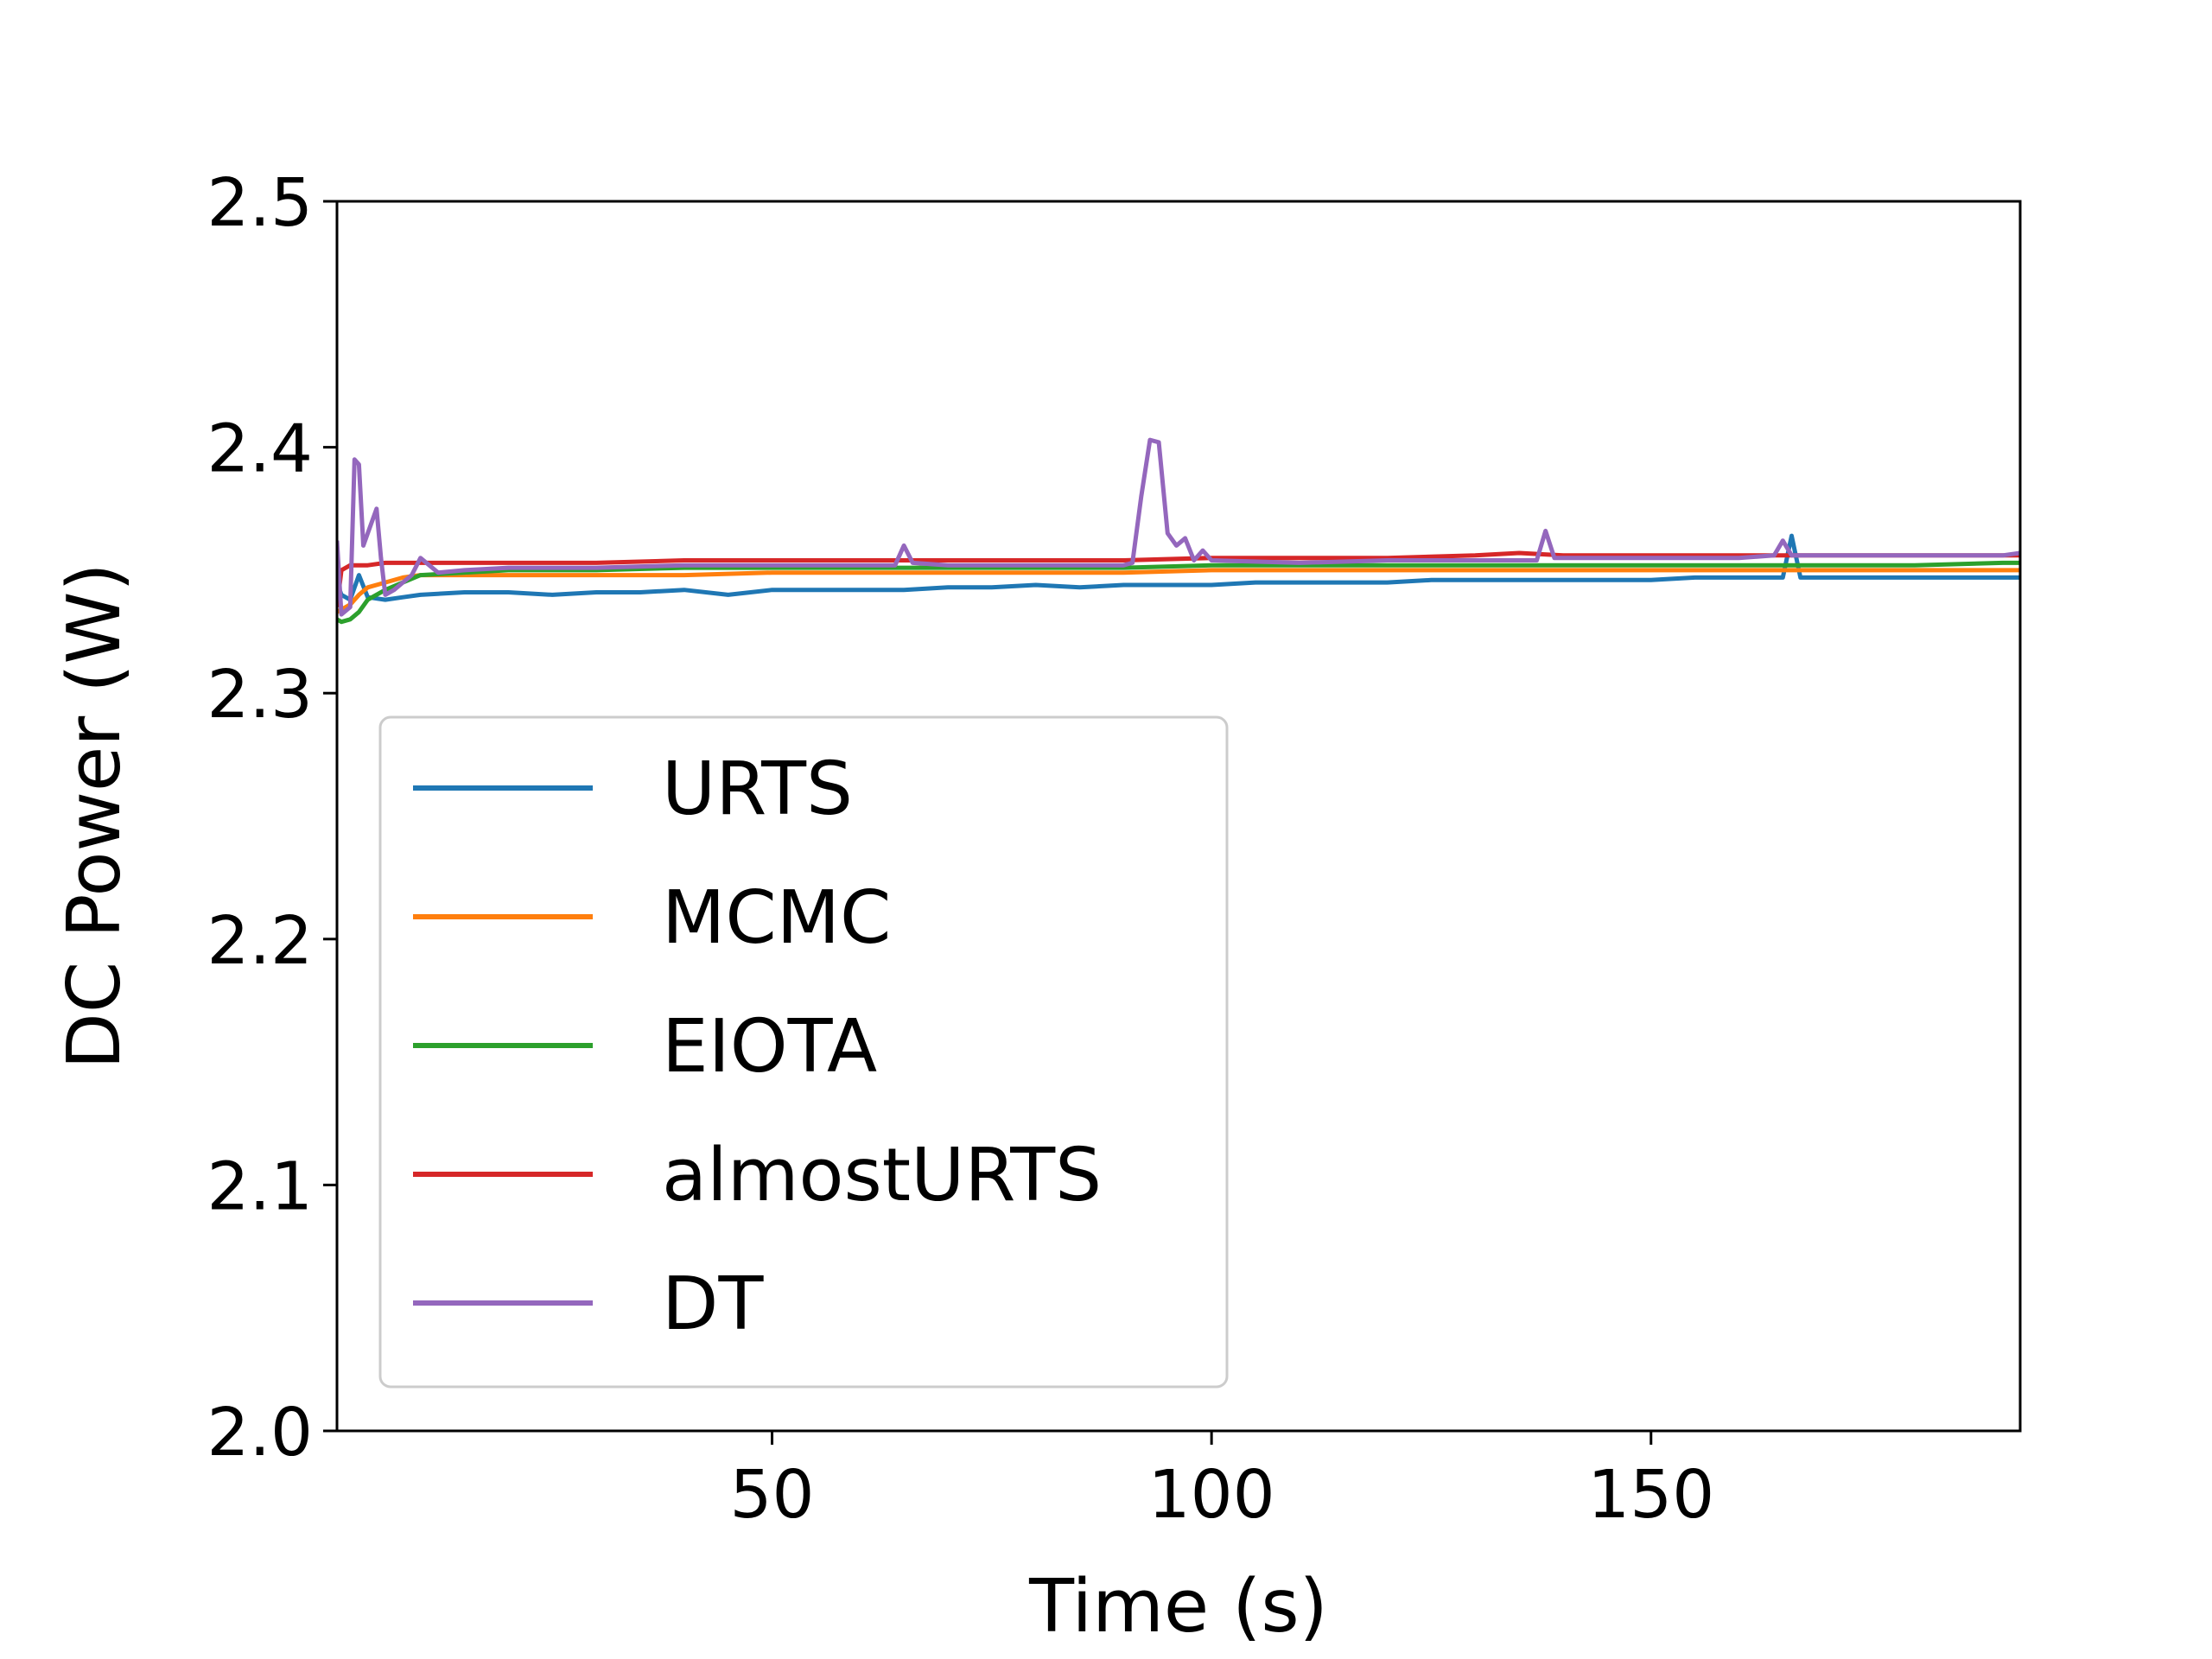 This screenshot has width=2212, height=1659. I want to click on y-tick-label: 2.0, so click(260, 1433).